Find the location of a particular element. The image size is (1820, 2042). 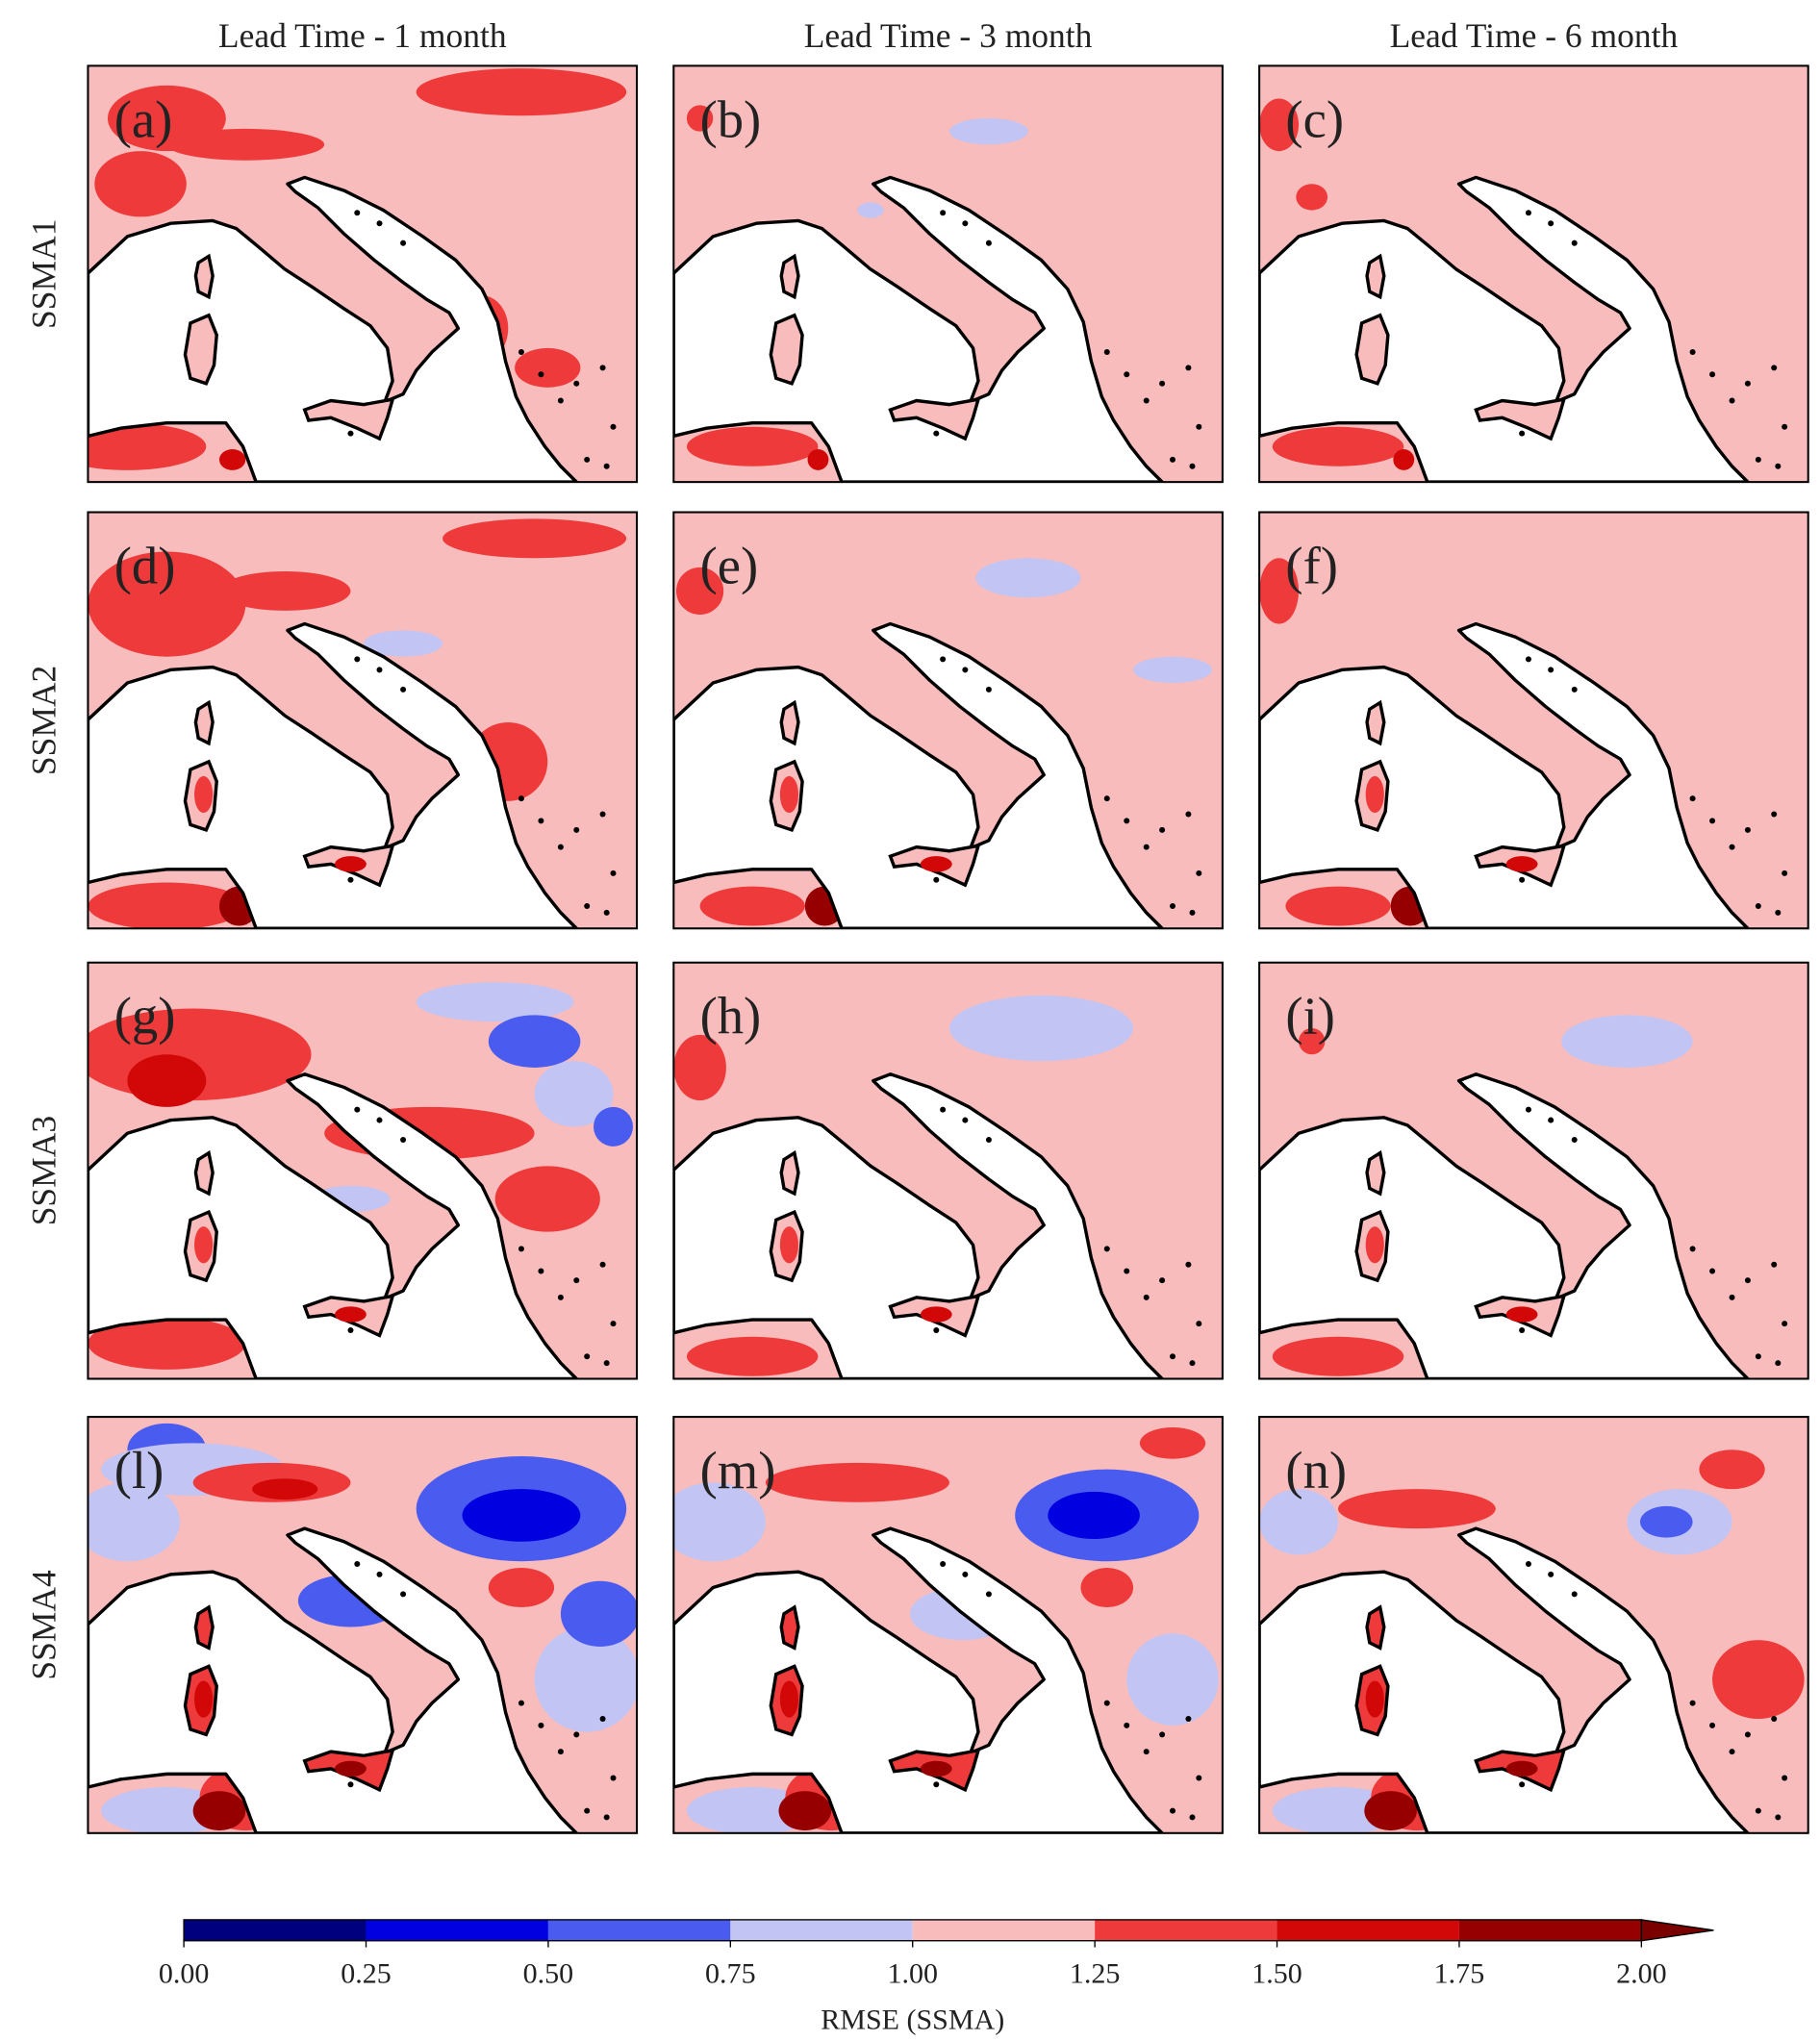

panel-label: (n) is located at coordinates (1316, 1471).